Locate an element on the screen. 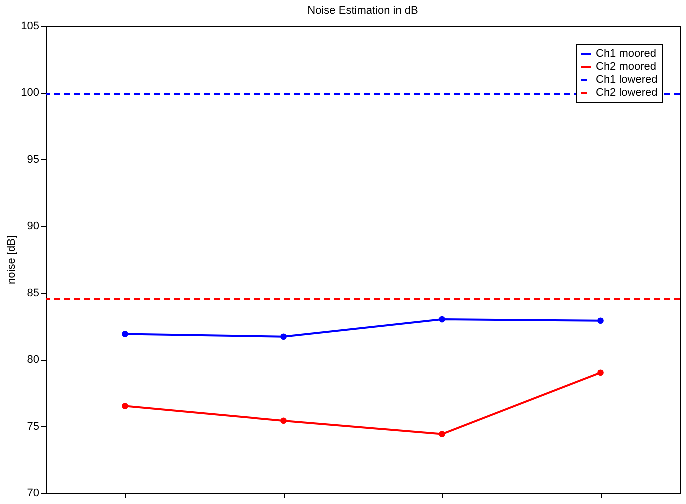 The image size is (686, 504). legend-label: Ch2 lowered is located at coordinates (627, 93).